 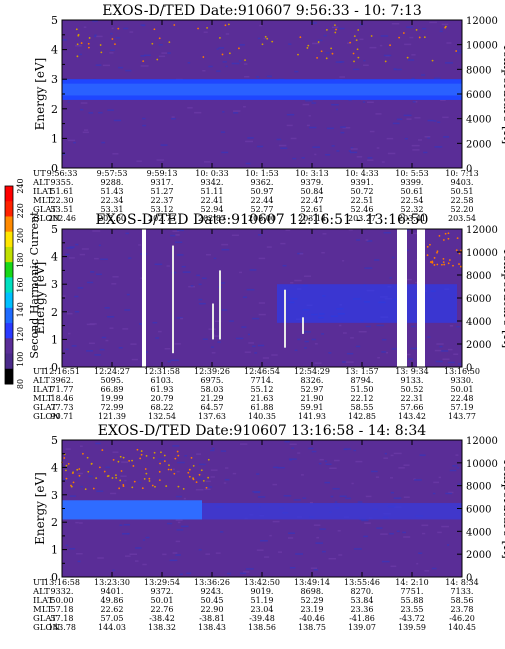 What do you see at coordinates (212, 582) in the screenshot?
I see `table-cell: 13:36:26` at bounding box center [212, 582].